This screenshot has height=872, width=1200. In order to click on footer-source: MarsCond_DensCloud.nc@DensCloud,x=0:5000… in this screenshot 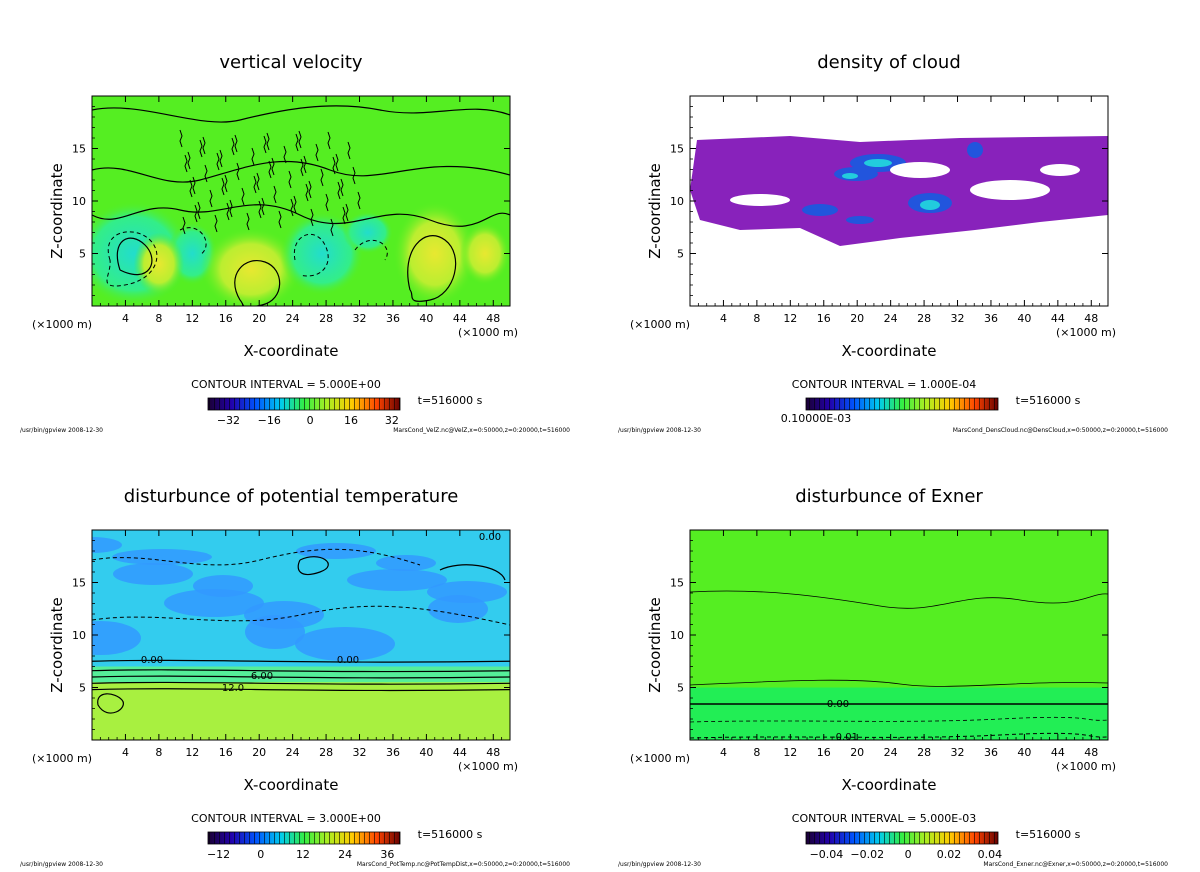, I will do `click(1060, 430)`.